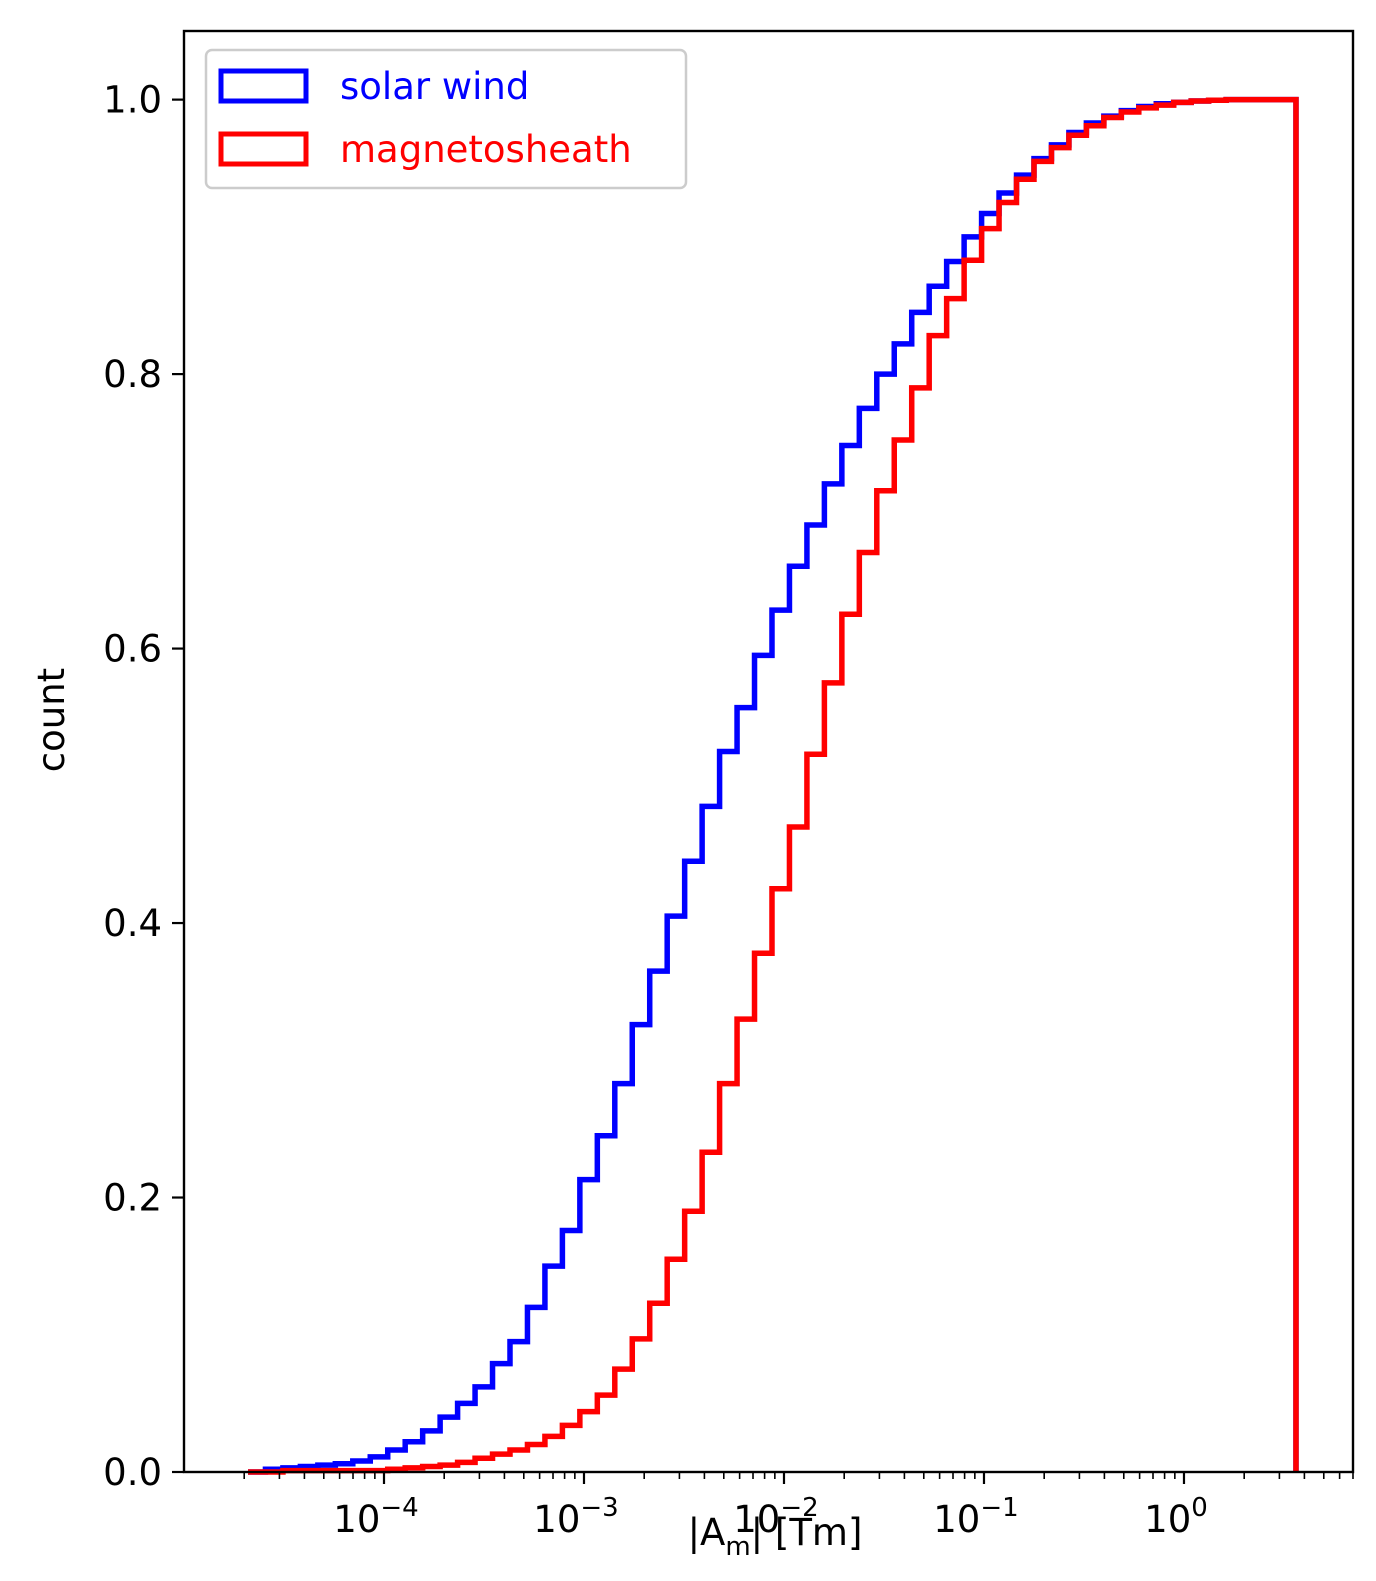  What do you see at coordinates (132, 374) in the screenshot?
I see `y-tick-label-4: 0.8` at bounding box center [132, 374].